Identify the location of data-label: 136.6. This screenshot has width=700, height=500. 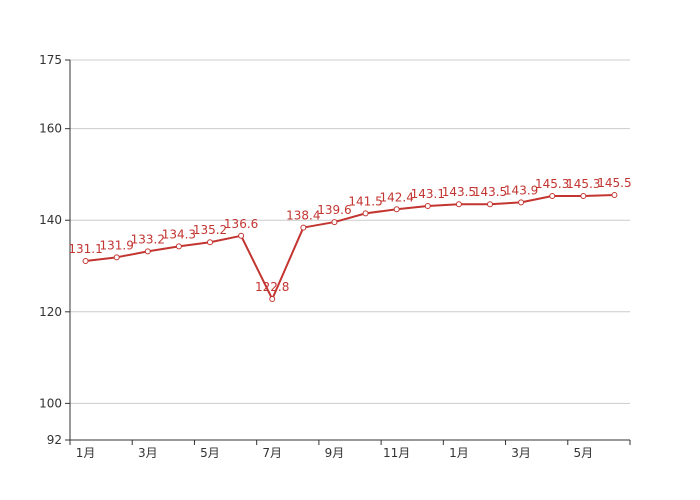
(241, 224).